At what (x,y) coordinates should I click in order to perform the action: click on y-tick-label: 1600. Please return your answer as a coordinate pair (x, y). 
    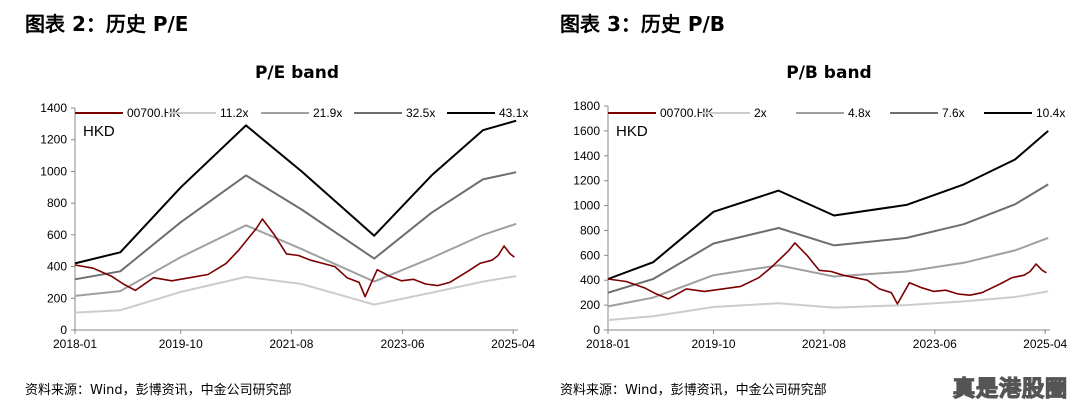
    Looking at the image, I should click on (586, 131).